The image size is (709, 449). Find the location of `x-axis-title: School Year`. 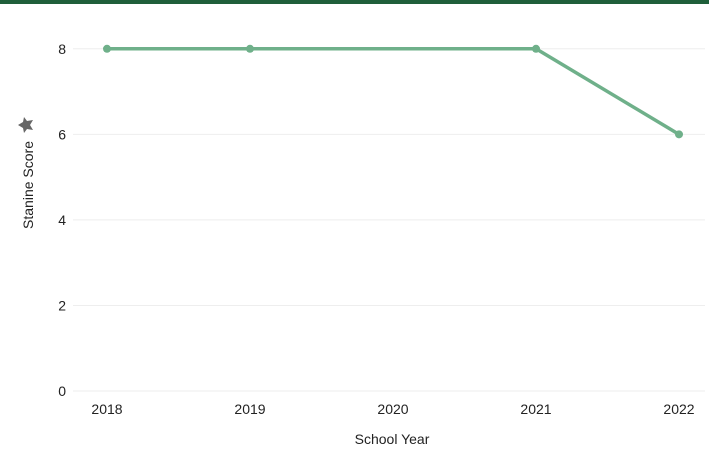

x-axis-title: School Year is located at coordinates (392, 439).